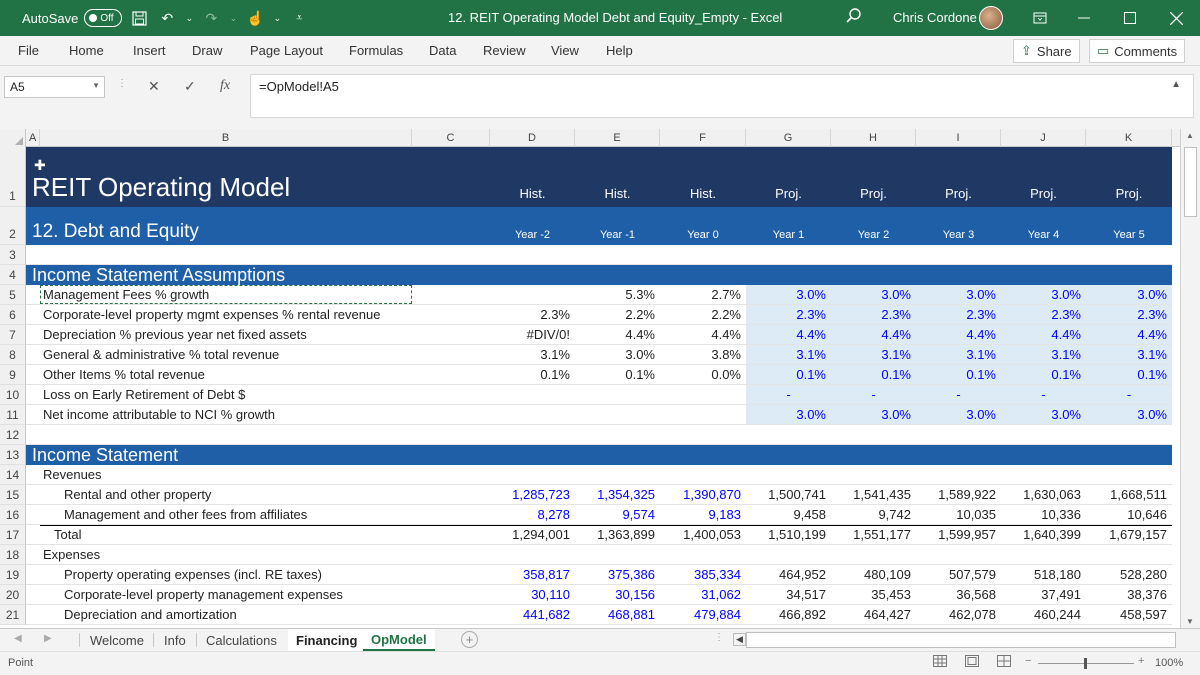  I want to click on revenue-value: 1,354,325, so click(626, 494).